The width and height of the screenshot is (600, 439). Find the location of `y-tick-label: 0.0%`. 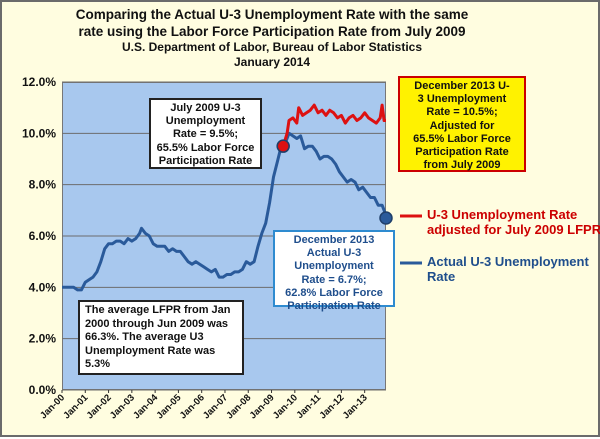

y-tick-label: 0.0% is located at coordinates (43, 390).